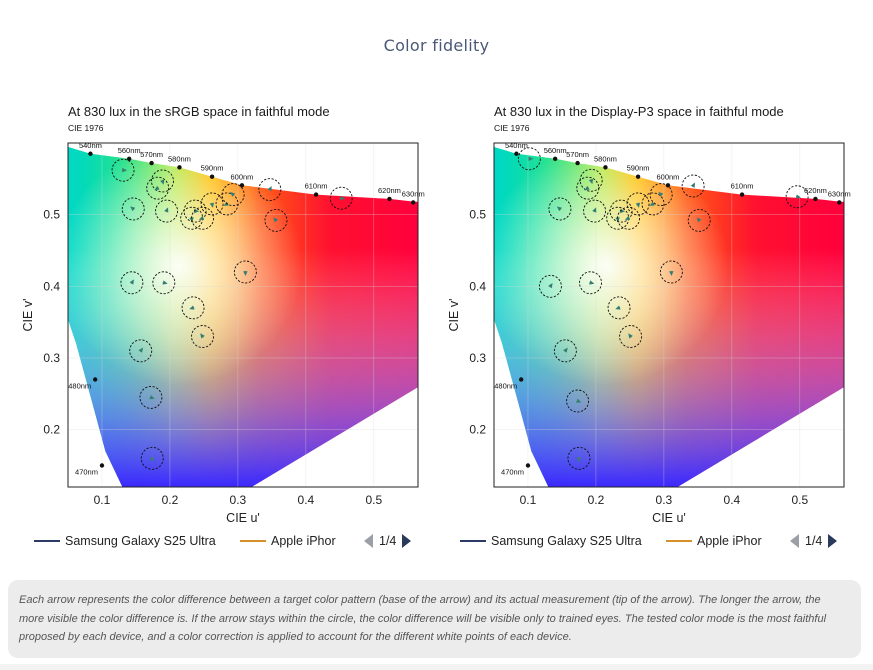  Describe the element at coordinates (102, 500) in the screenshot. I see `x-tick-label: 0.1` at that location.